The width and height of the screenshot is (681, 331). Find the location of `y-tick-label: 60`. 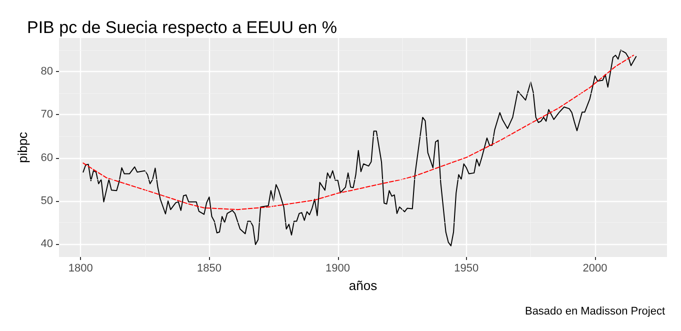

y-tick-label: 60 is located at coordinates (46, 158).